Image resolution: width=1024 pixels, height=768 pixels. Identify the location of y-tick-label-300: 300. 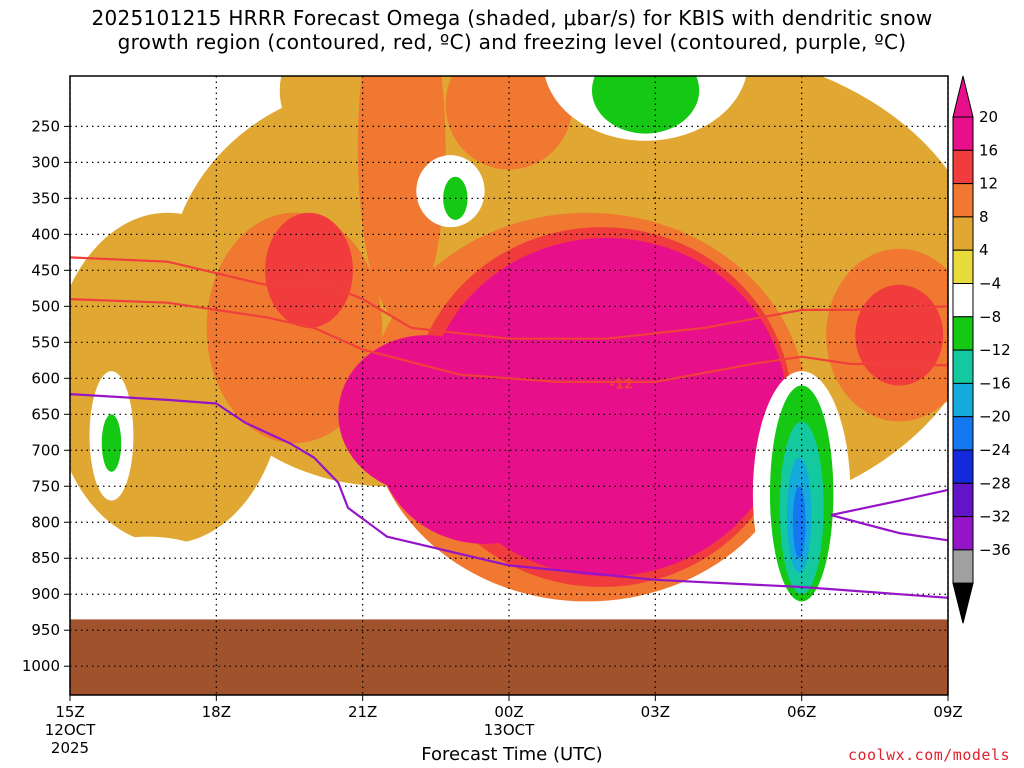
(45, 162).